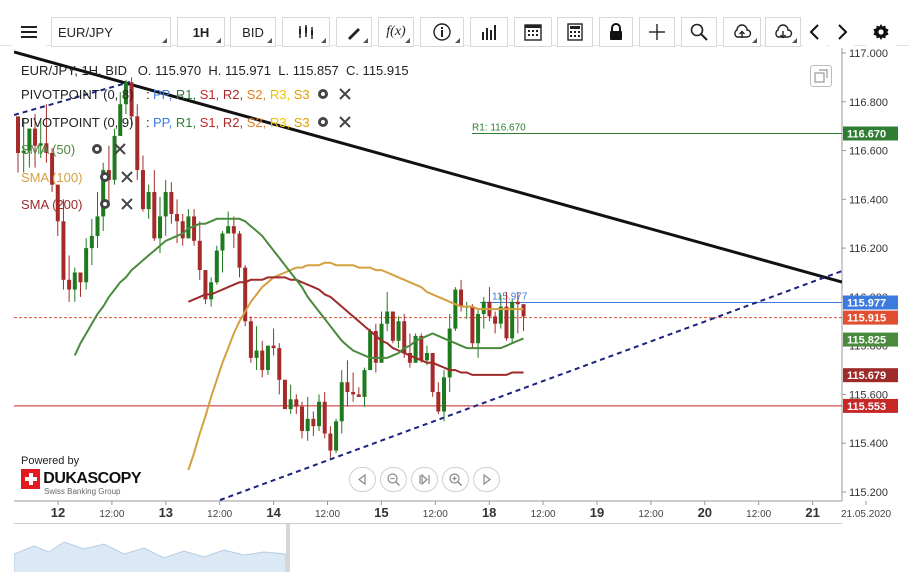 Image resolution: width=909 pixels, height=572 pixels. I want to click on volume-icon, so click(489, 32).